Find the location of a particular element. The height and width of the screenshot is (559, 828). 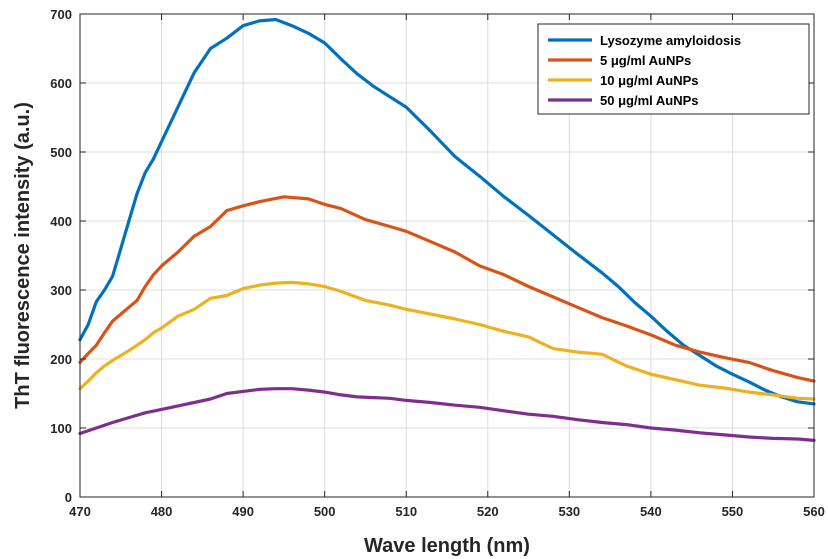

y-tick-label: 500 is located at coordinates (61, 152).